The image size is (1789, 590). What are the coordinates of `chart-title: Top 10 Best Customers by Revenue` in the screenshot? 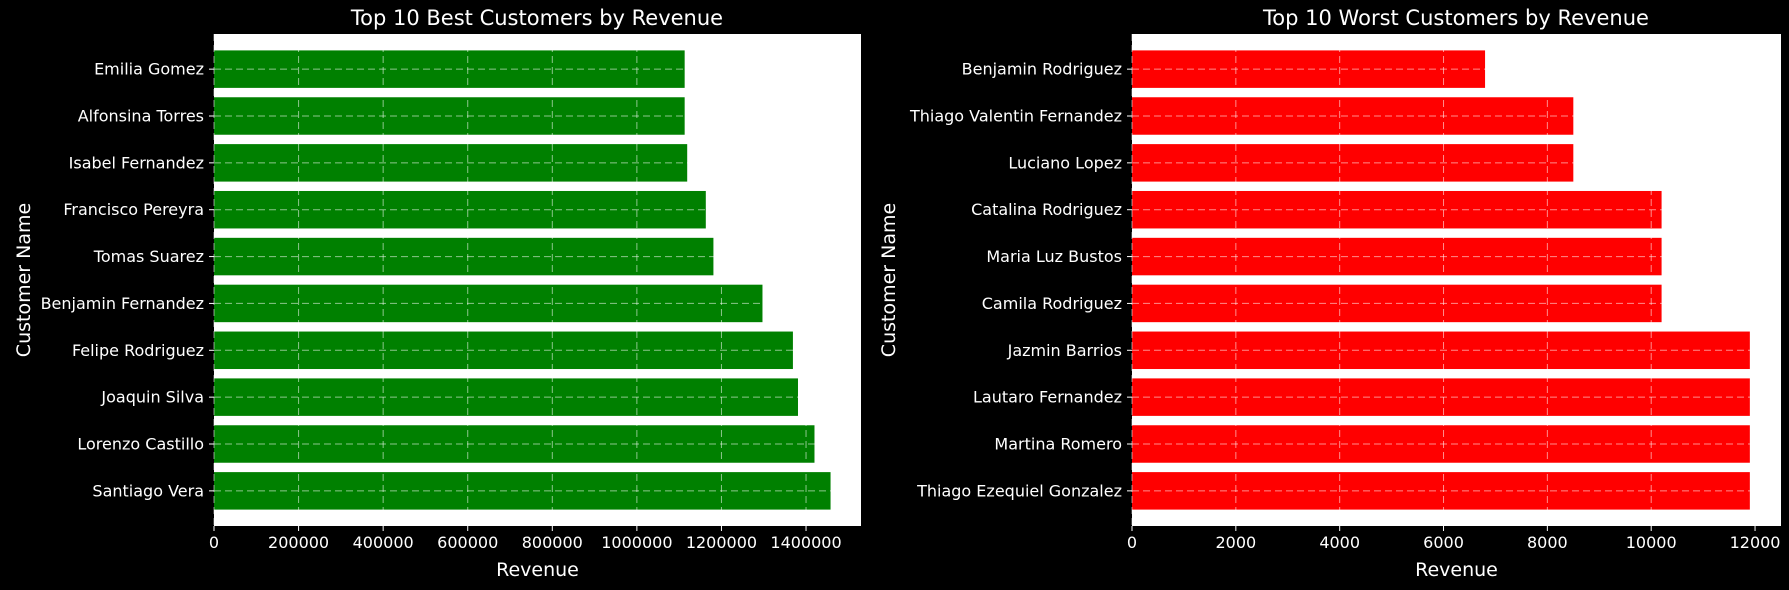 It's located at (536, 18).